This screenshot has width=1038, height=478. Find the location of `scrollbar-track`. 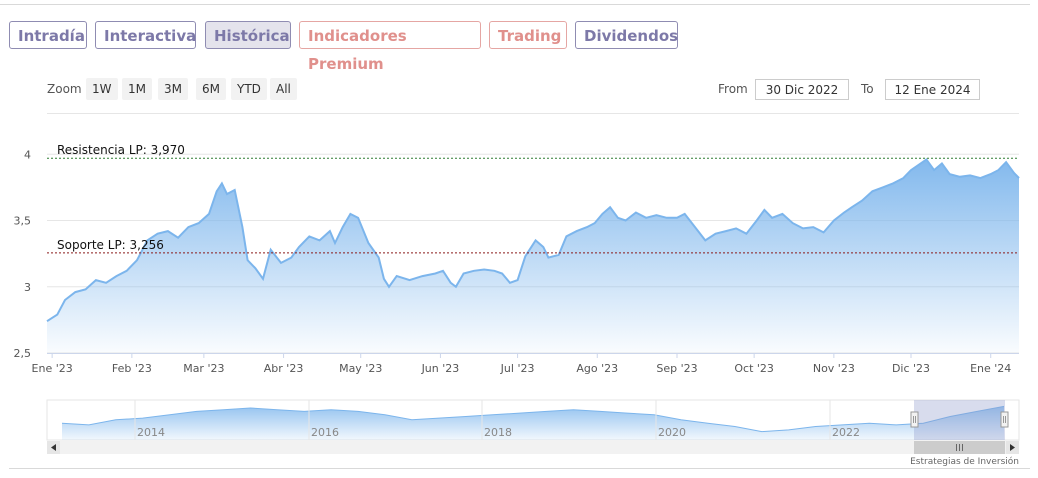

scrollbar-track is located at coordinates (533, 447).